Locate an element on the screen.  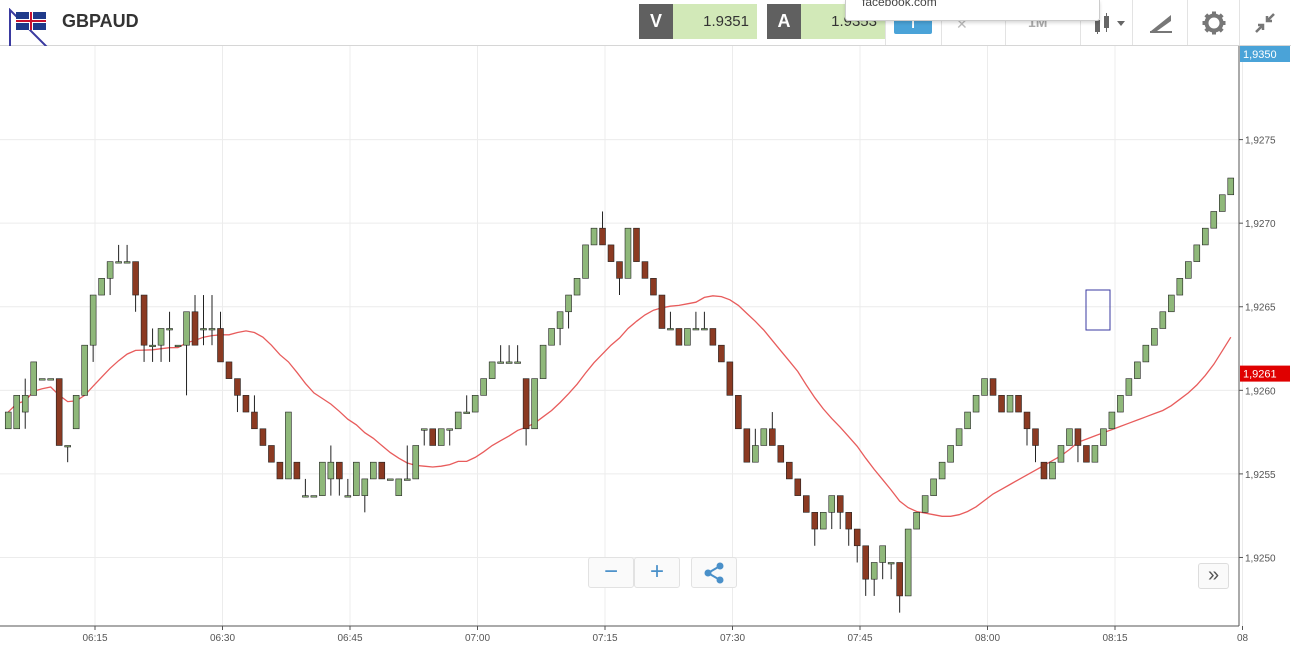
buy-label: A is located at coordinates (784, 21).